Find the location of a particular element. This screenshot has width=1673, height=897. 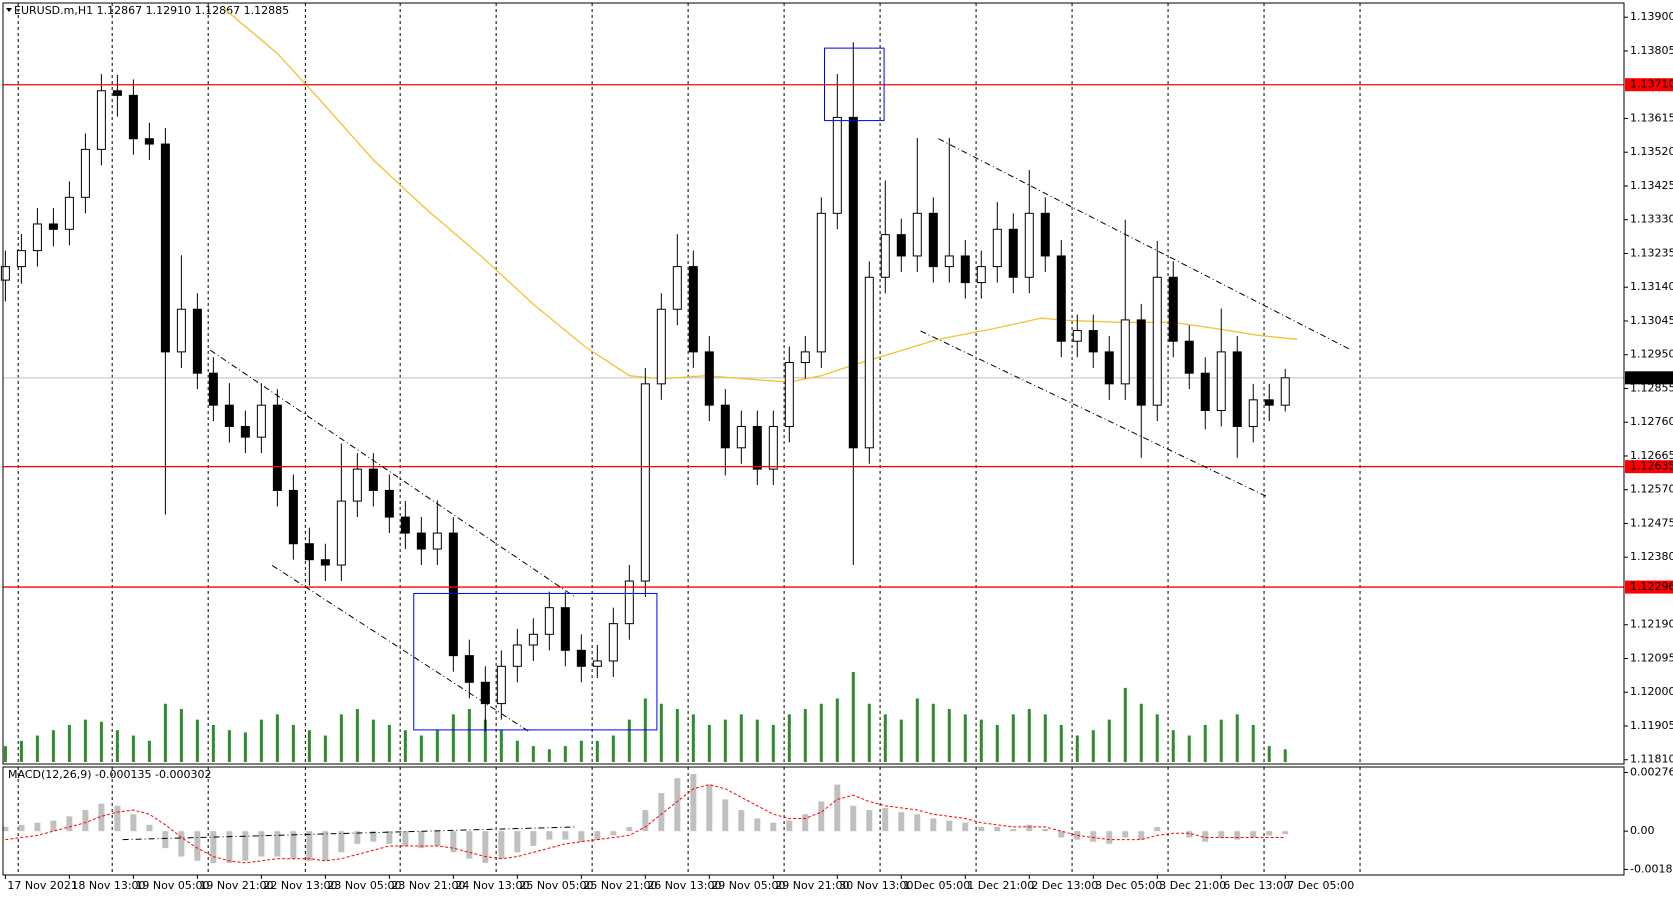

y-tick-label: 1.12475 is located at coordinates (1651, 522).